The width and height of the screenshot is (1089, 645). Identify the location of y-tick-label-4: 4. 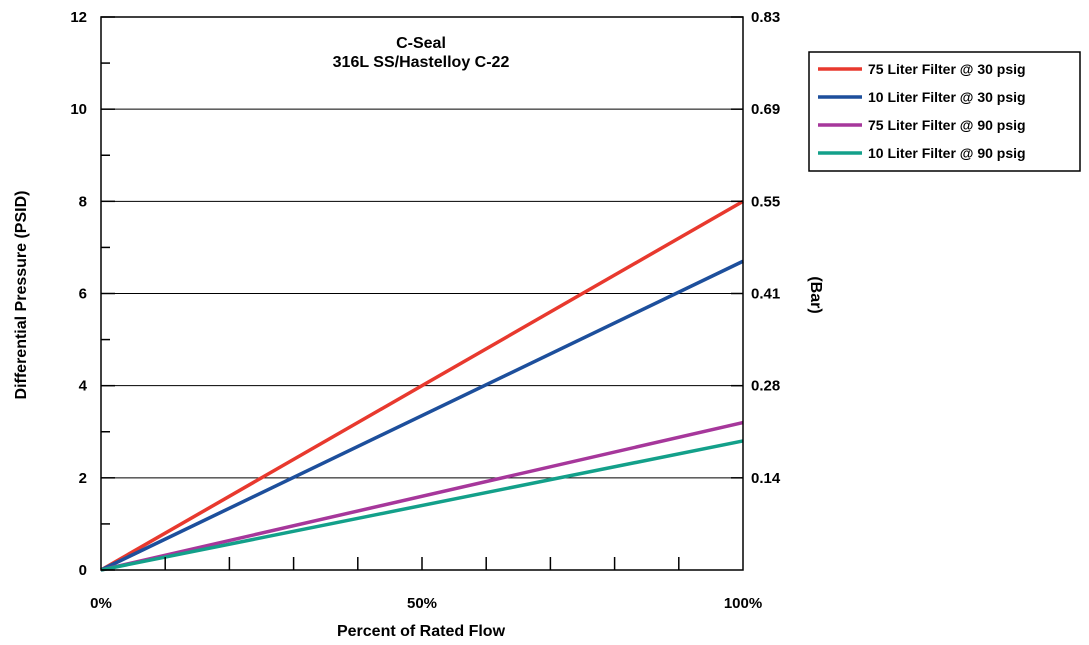
(83, 386).